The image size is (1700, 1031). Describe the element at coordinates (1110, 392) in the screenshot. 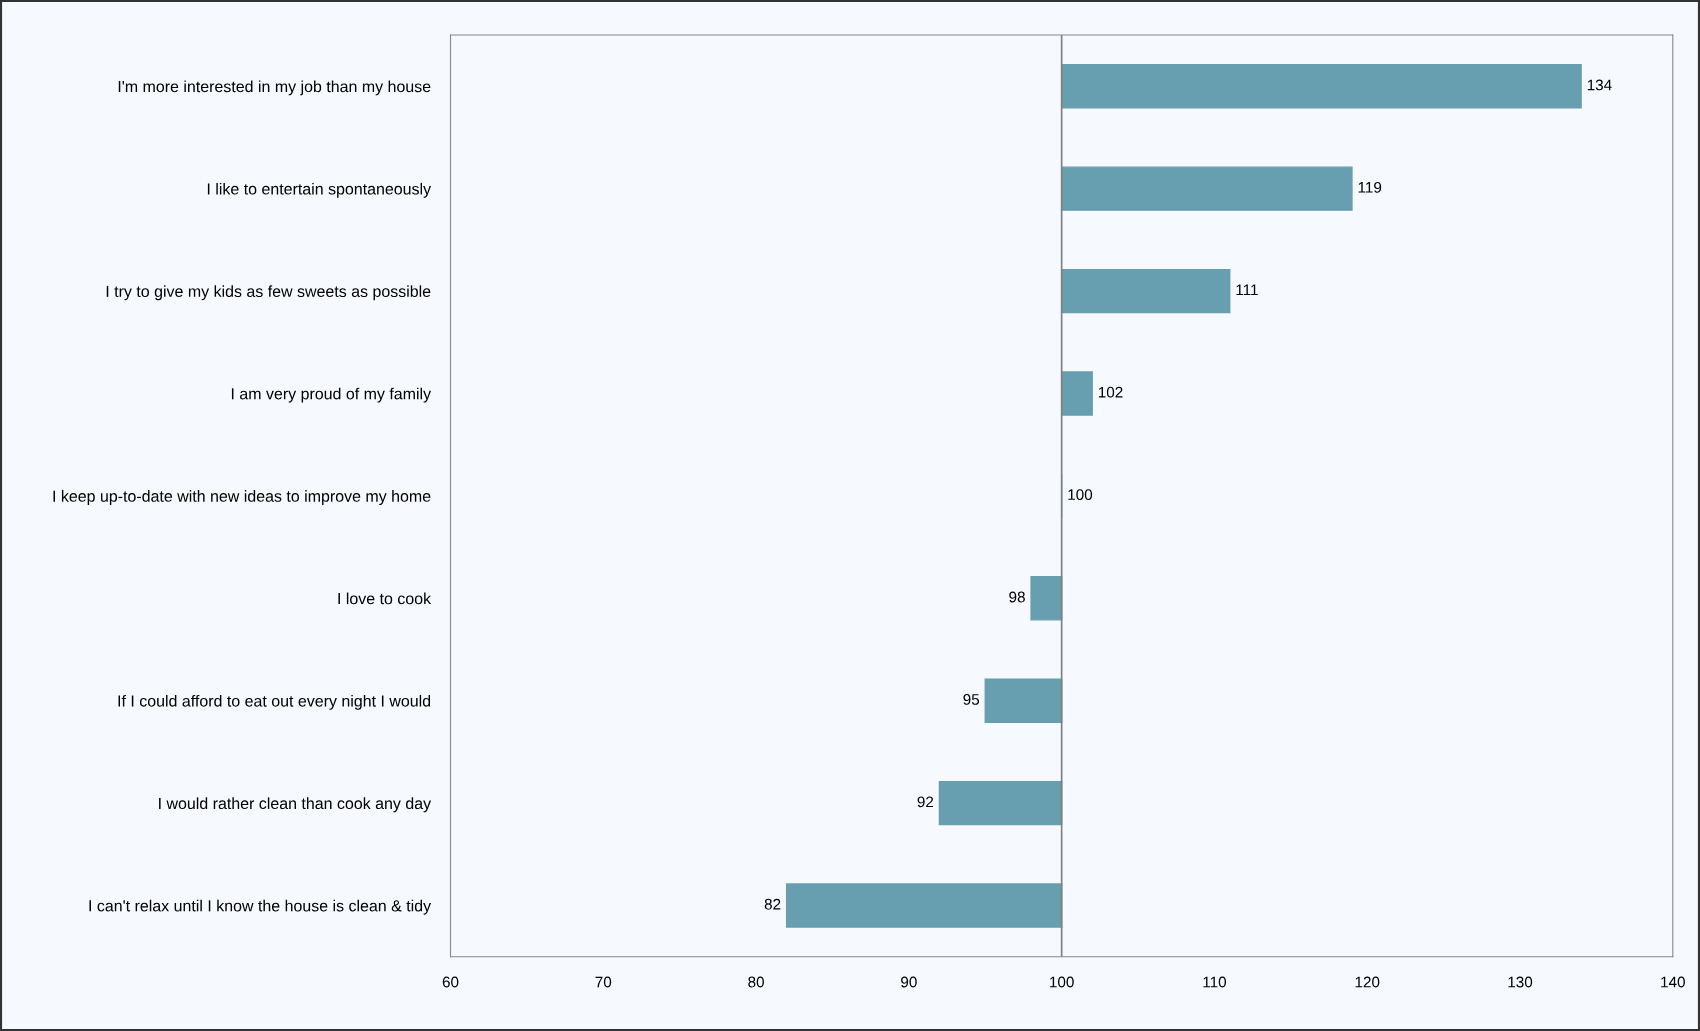

I see `data-label: 102` at that location.